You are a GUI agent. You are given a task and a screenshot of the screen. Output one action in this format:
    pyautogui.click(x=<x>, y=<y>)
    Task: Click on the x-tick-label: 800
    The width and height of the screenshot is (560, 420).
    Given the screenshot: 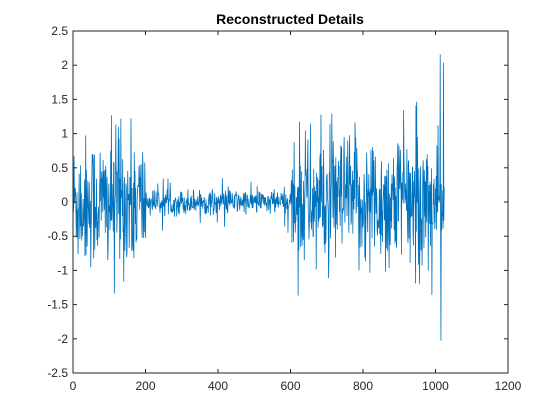 What is the action you would take?
    pyautogui.click(x=363, y=386)
    